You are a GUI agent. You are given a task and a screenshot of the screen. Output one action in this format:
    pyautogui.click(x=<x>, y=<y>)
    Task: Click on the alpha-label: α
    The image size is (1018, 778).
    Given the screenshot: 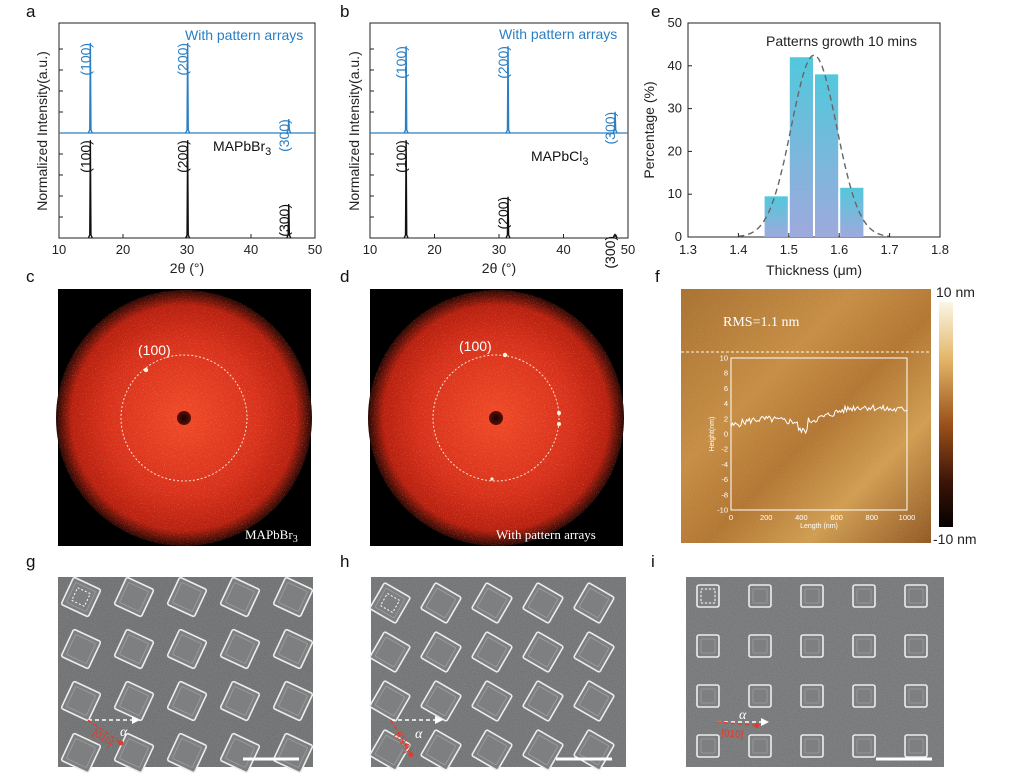 What is the action you would take?
    pyautogui.click(x=419, y=734)
    